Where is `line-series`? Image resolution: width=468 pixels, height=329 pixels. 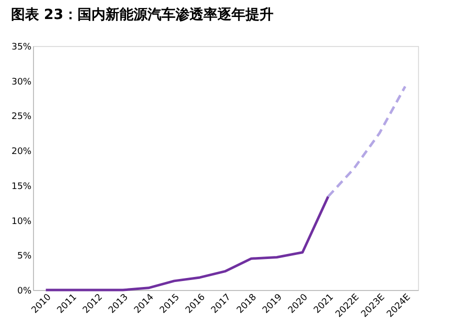
line-series is located at coordinates (366, 141).